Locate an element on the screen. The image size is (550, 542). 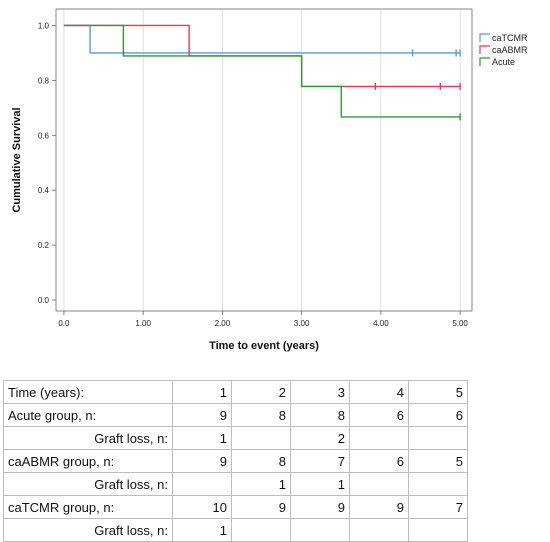
survival-curve-acute is located at coordinates (262, 71).